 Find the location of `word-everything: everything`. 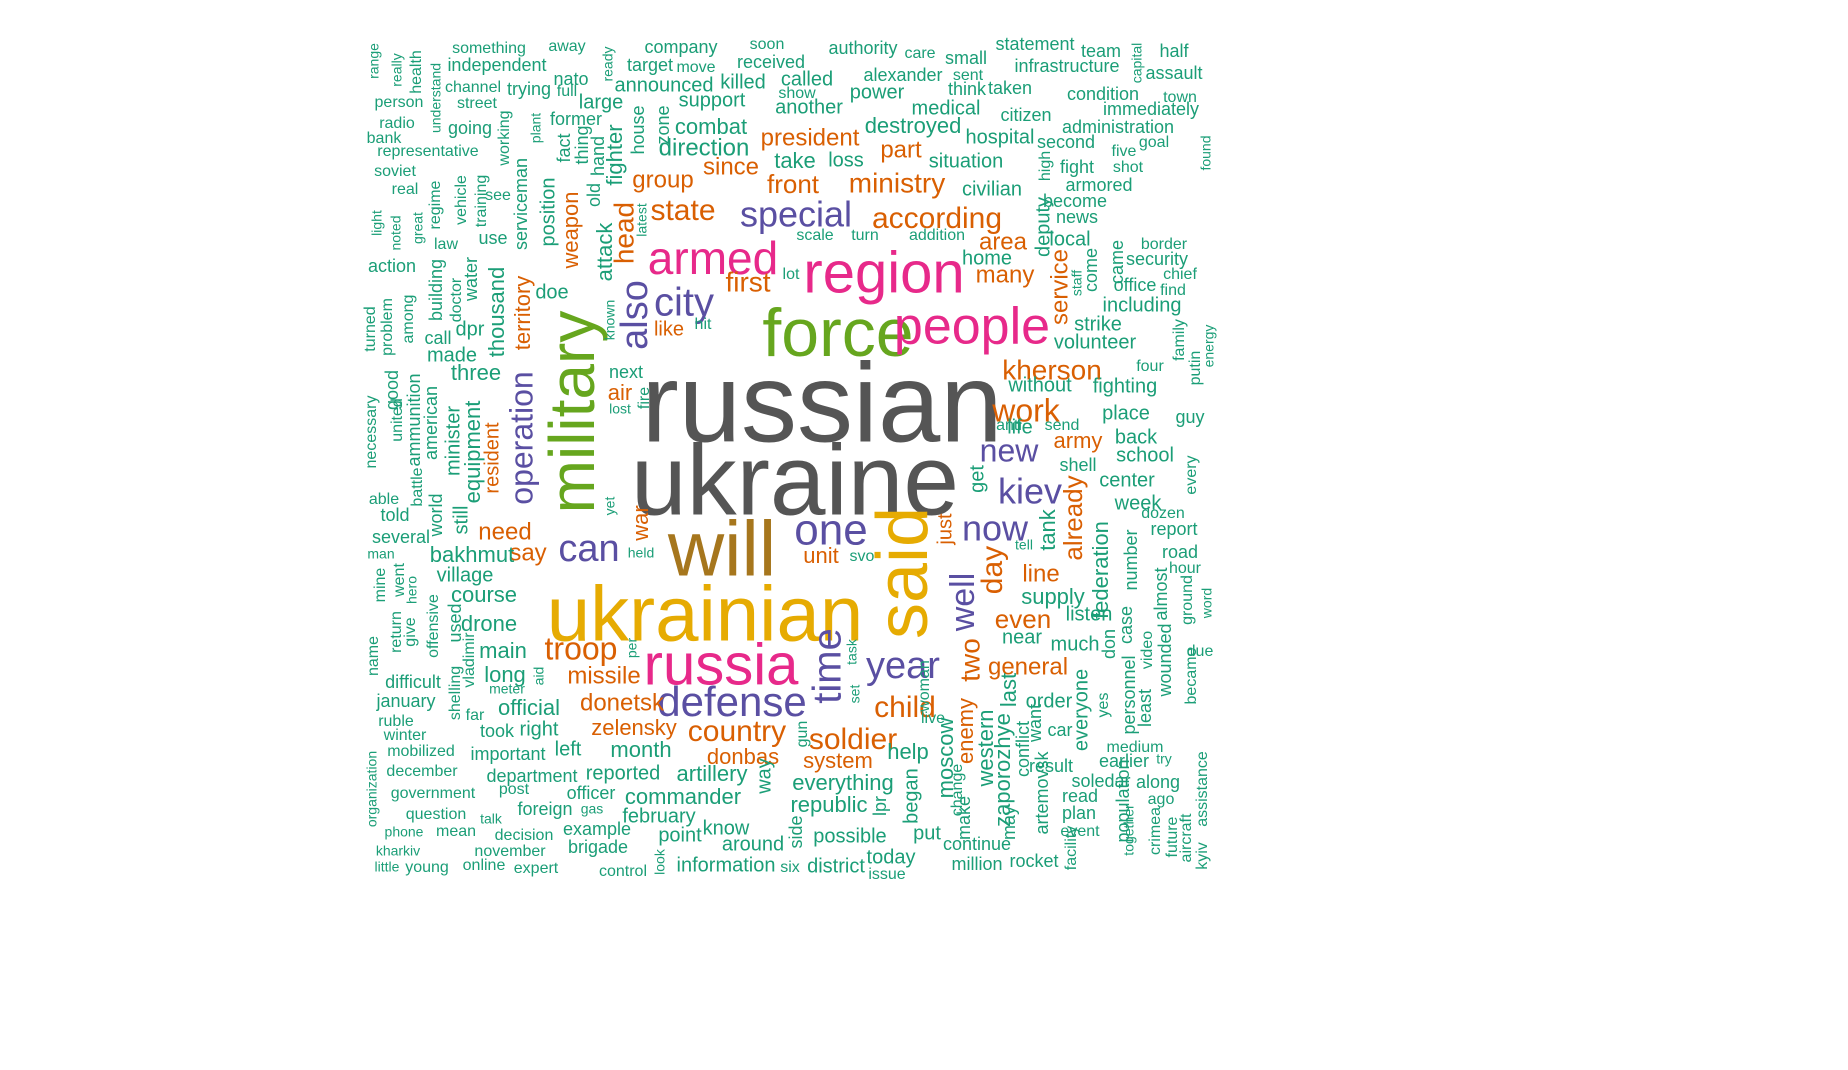

word-everything: everything is located at coordinates (843, 782).